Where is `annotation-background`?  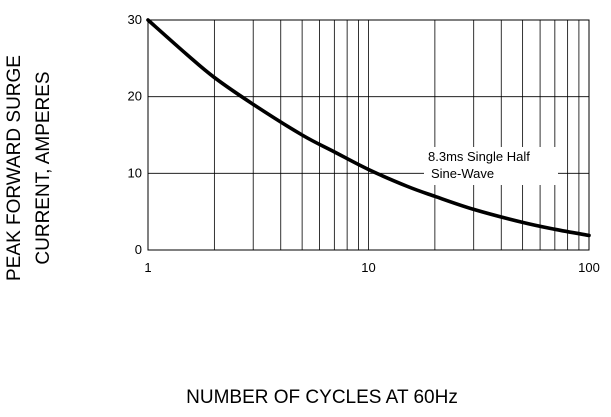
annotation-background is located at coordinates (491, 166).